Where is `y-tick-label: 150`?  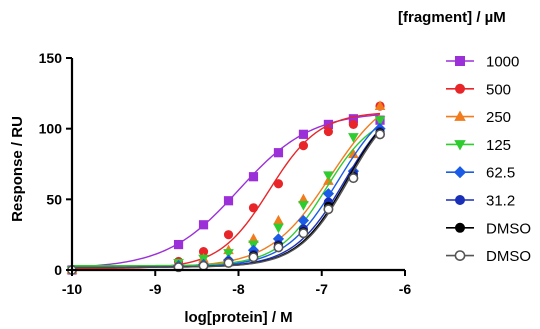
y-tick-label: 150 is located at coordinates (51, 58).